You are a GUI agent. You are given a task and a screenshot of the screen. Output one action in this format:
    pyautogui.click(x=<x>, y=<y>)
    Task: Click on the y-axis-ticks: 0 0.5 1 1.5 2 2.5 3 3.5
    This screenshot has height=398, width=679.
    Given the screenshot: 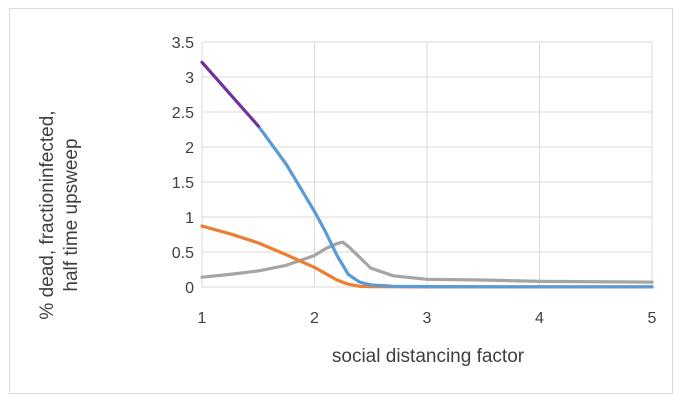 What is the action you would take?
    pyautogui.click(x=183, y=166)
    